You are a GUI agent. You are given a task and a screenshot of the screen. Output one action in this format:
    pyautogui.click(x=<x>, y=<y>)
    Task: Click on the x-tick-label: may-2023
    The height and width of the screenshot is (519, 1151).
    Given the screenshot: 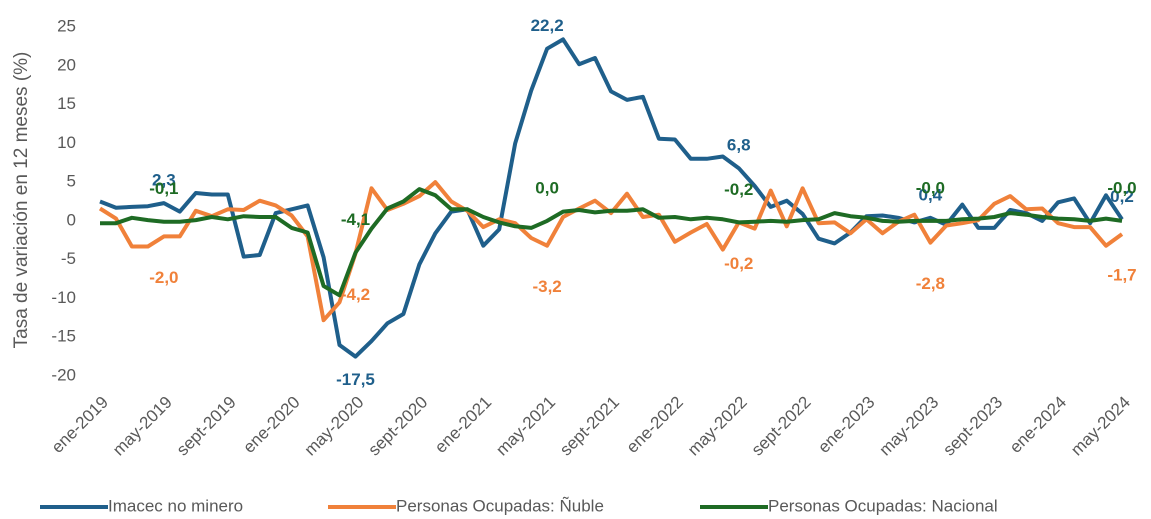 What is the action you would take?
    pyautogui.click(x=908, y=426)
    